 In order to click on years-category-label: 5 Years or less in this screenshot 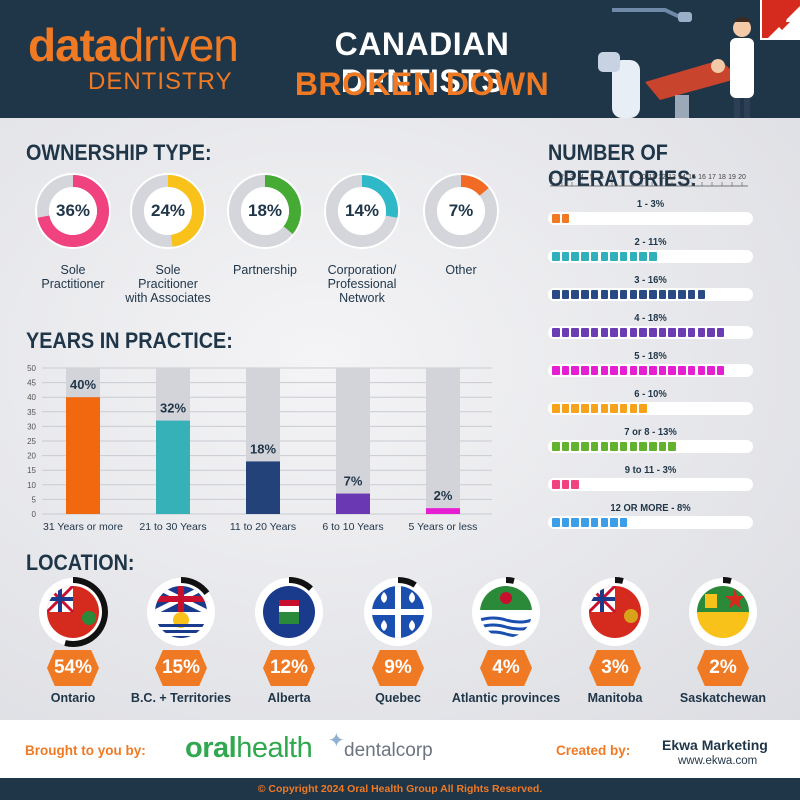, I will do `click(443, 527)`.